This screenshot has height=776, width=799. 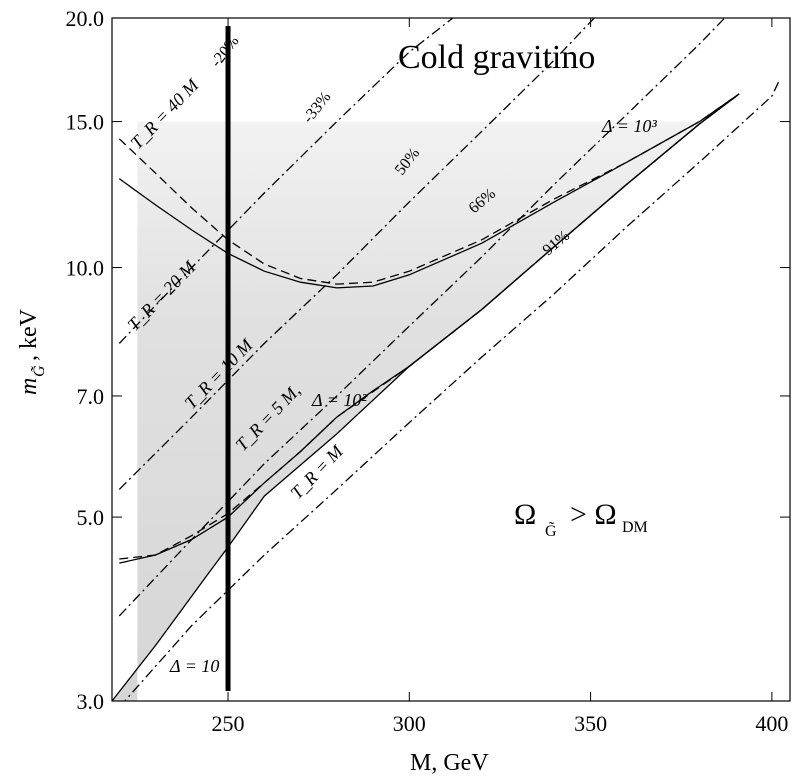 I want to click on svg-text: , keV, so click(x=29, y=334).